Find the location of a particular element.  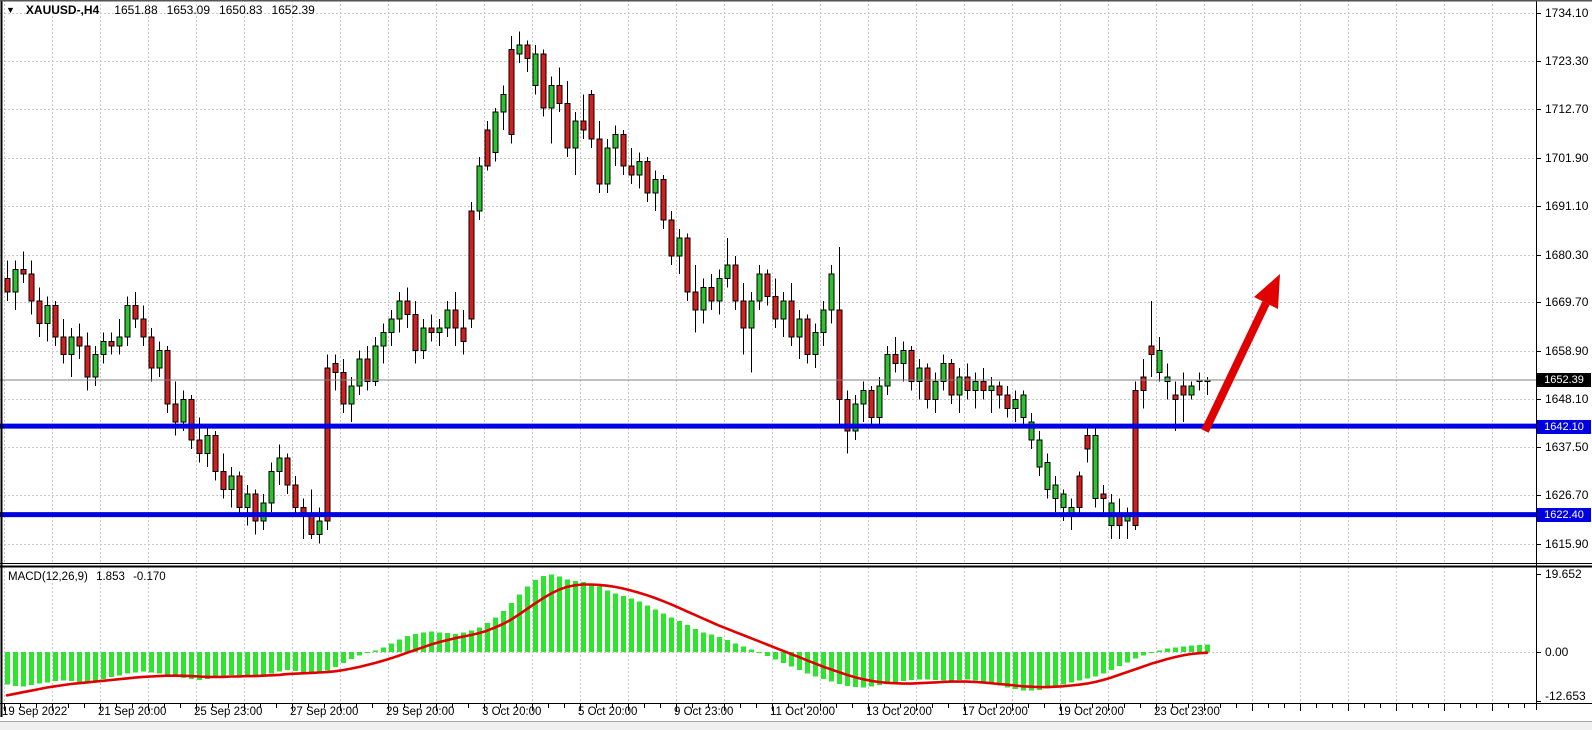

price-tick-label: 1669.70 is located at coordinates (1567, 302).